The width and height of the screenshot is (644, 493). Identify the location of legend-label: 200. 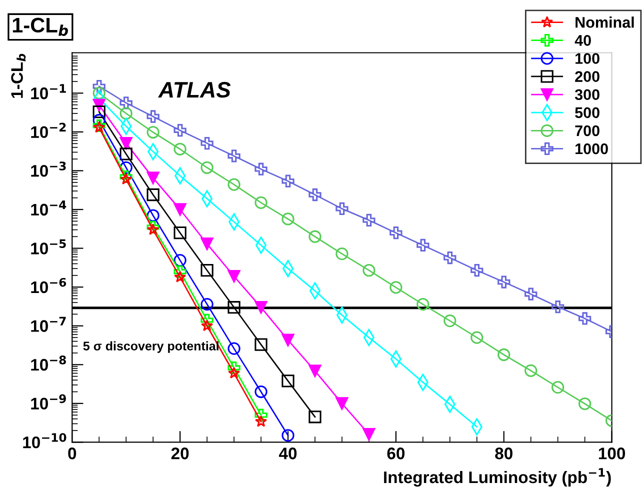
(587, 76).